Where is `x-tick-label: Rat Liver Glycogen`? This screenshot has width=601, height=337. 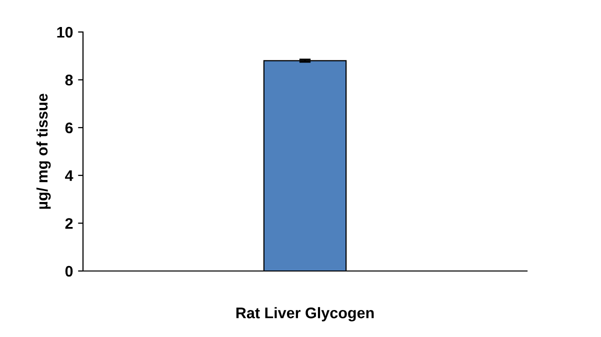 x-tick-label: Rat Liver Glycogen is located at coordinates (305, 314).